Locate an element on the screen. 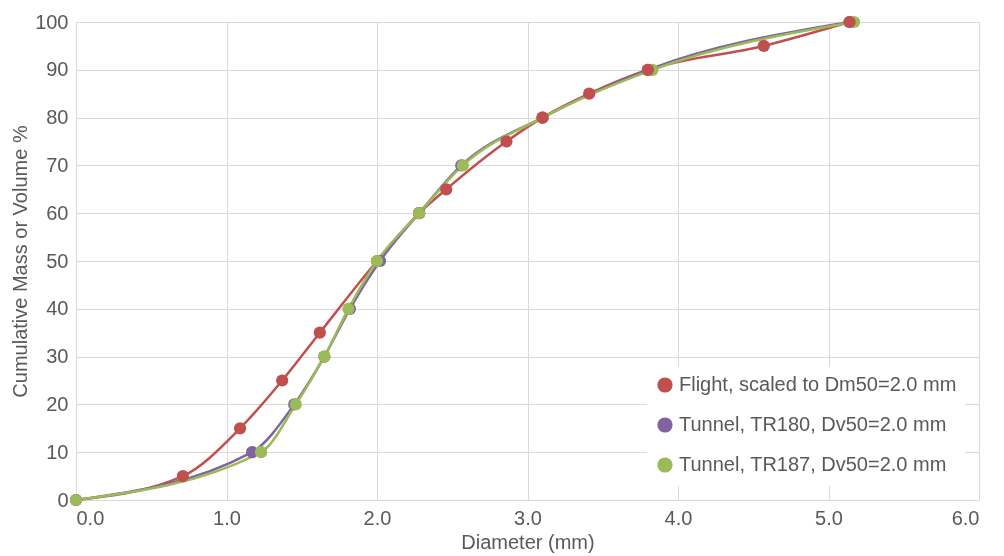 This screenshot has height=556, width=1004. y-tick-label: 30 is located at coordinates (57, 356).